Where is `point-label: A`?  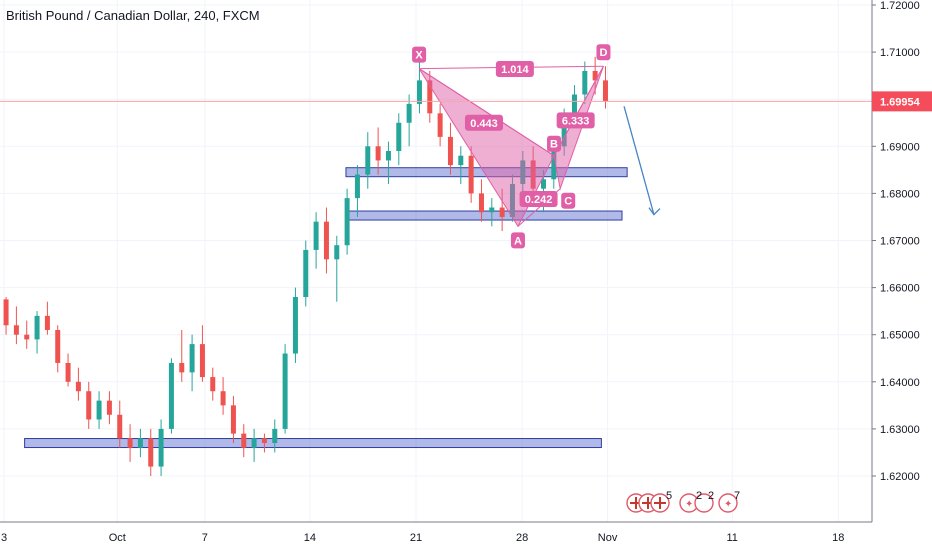
point-label: A is located at coordinates (518, 241).